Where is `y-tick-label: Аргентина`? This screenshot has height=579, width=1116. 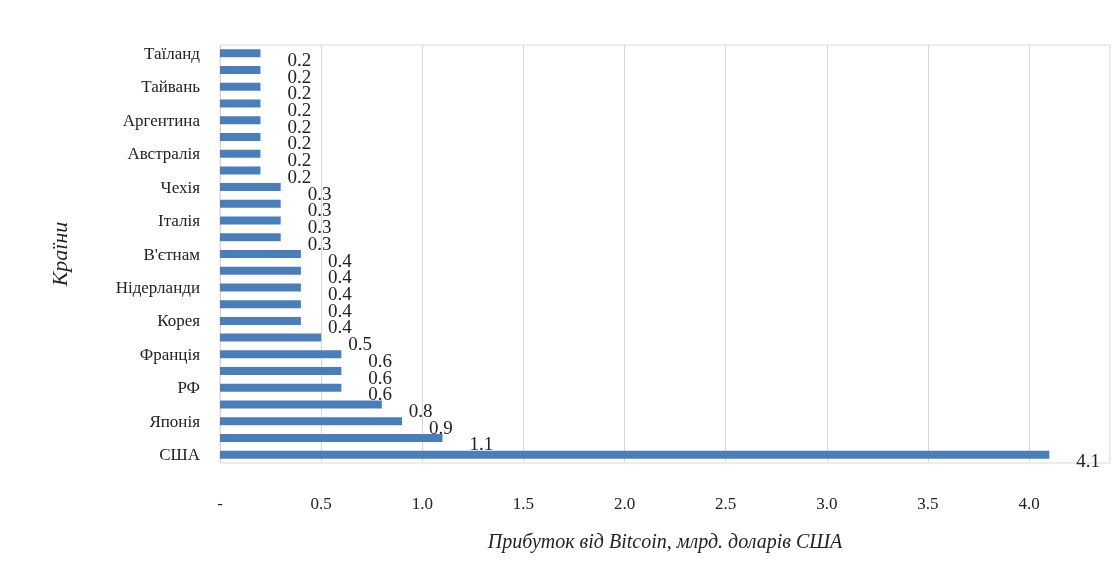
y-tick-label: Аргентина is located at coordinates (161, 120).